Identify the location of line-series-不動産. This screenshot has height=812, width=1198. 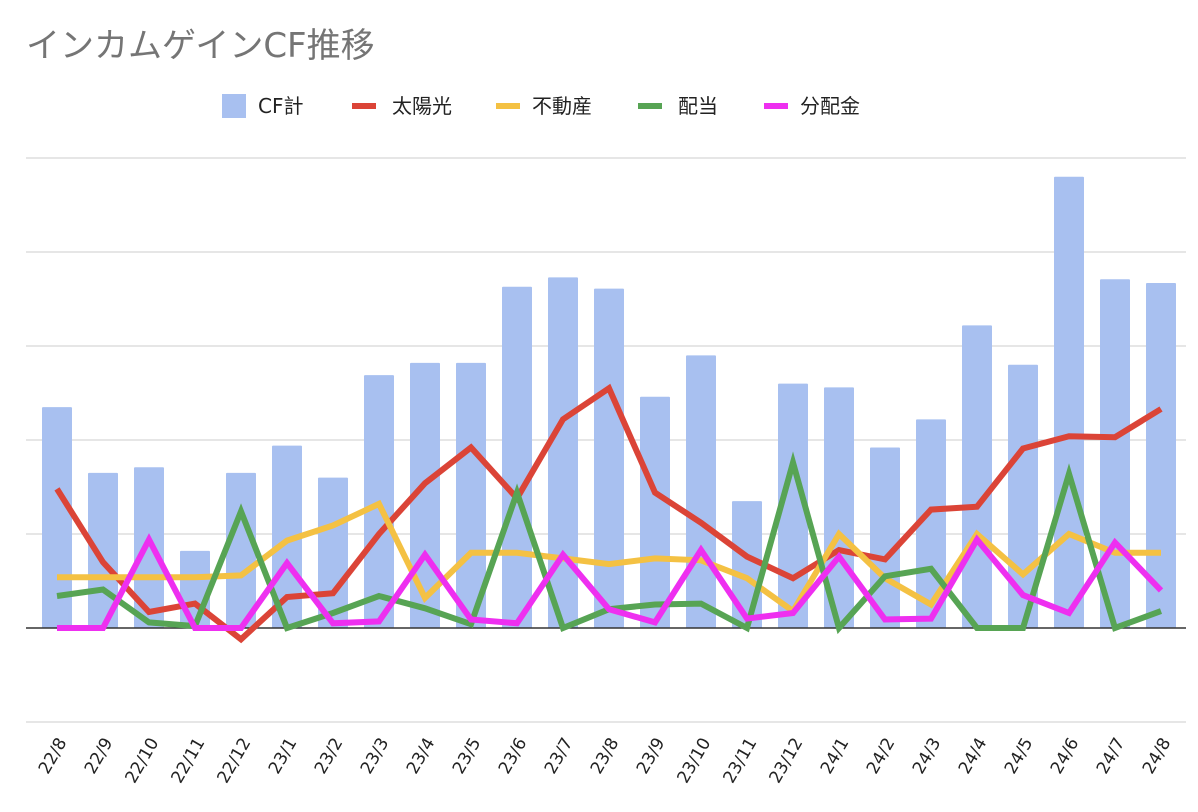
(609, 557).